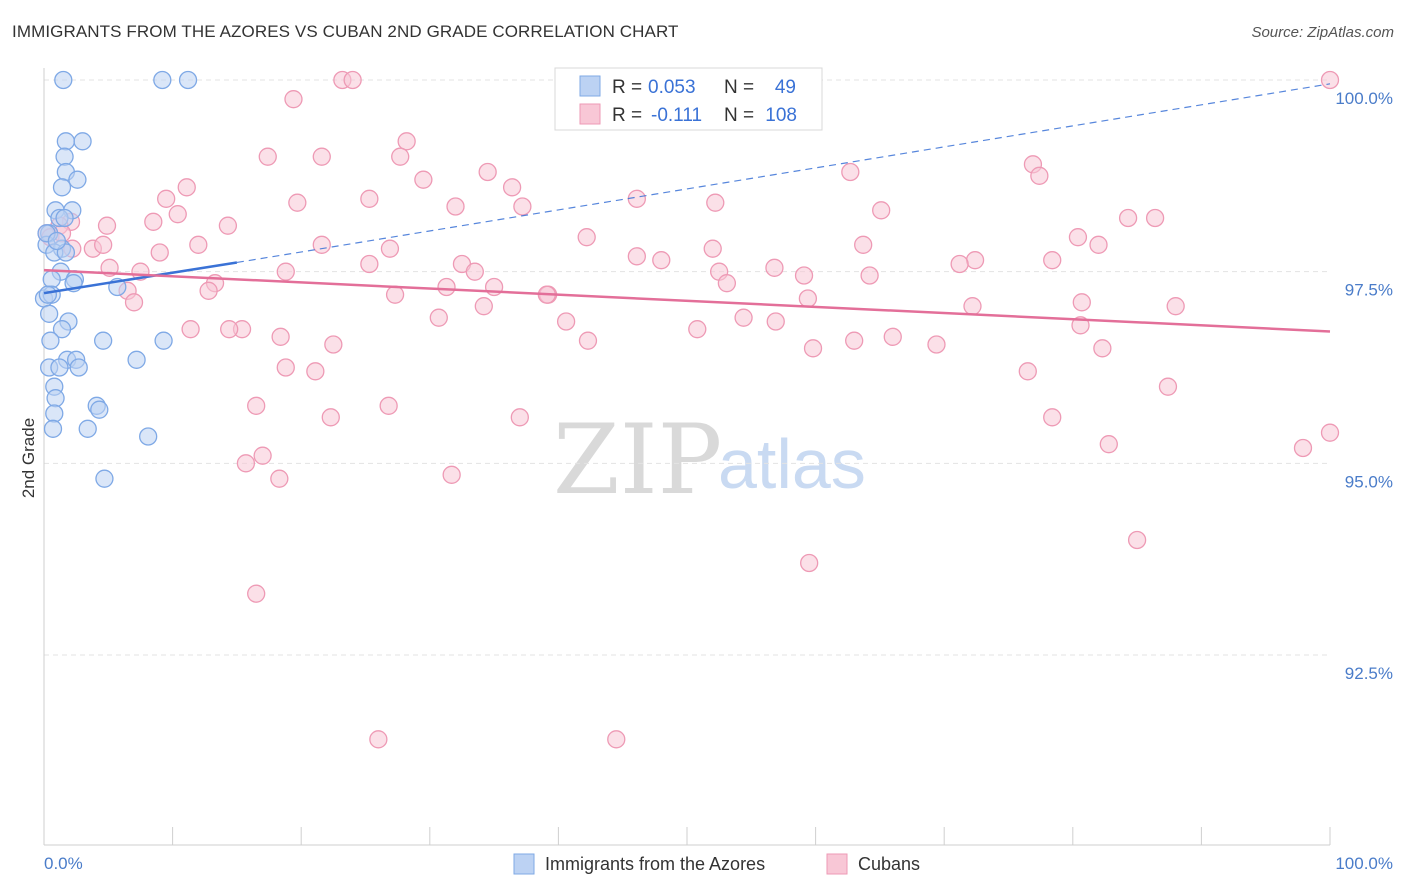  What do you see at coordinates (687, 836) in the screenshot?
I see `x-ticks` at bounding box center [687, 836].